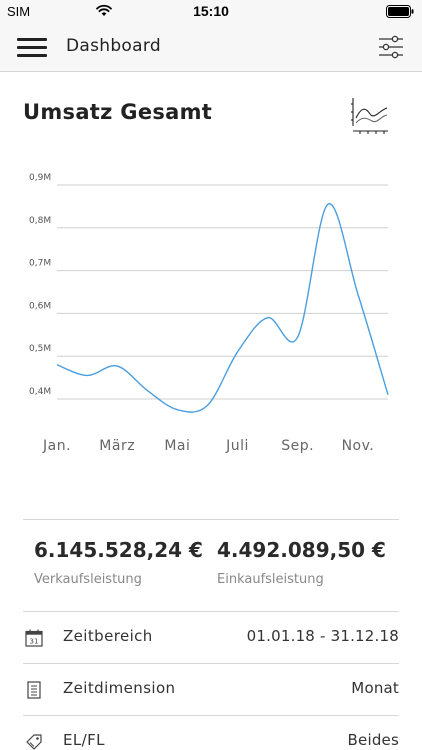 The height and width of the screenshot is (750, 422). What do you see at coordinates (177, 446) in the screenshot?
I see `x-tick-label: Mai` at bounding box center [177, 446].